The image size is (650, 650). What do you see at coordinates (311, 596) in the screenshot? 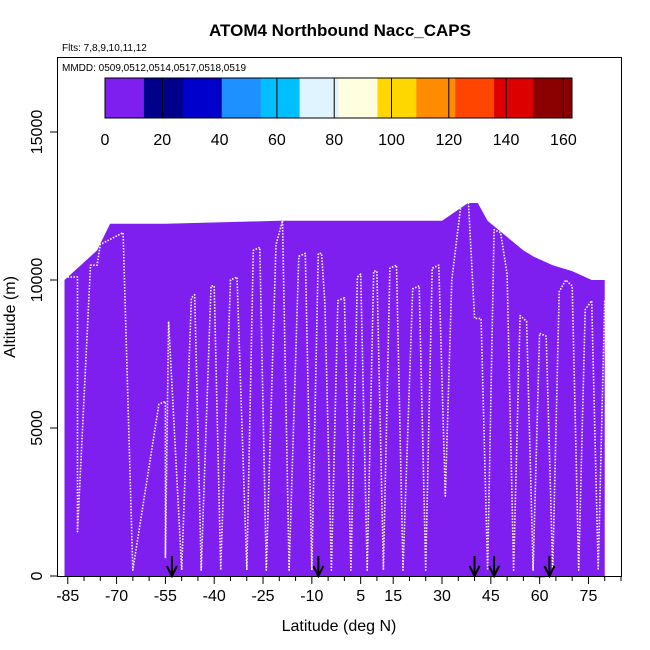
I see `x-tick-label: -10` at bounding box center [311, 596].